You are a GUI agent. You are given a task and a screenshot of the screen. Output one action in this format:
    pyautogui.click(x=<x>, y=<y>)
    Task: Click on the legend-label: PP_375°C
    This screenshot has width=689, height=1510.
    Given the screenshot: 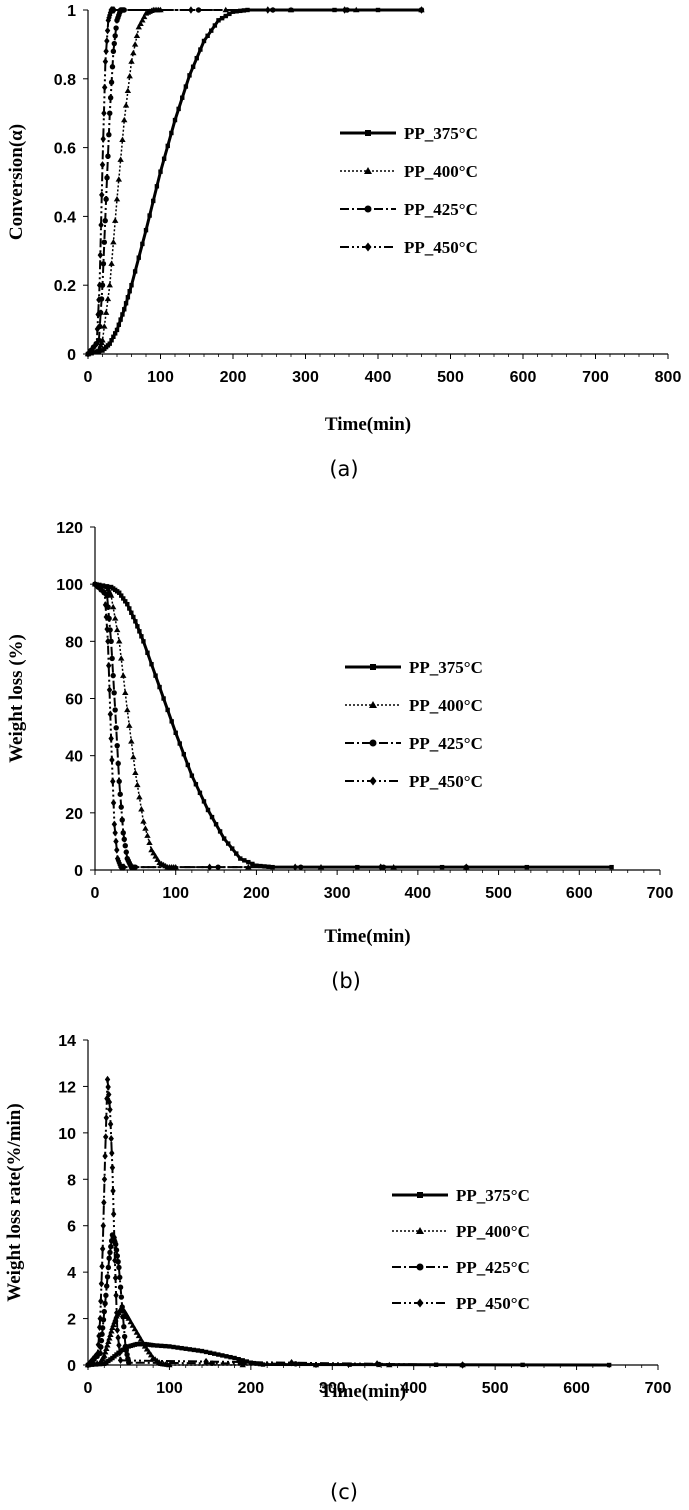 What is the action you would take?
    pyautogui.click(x=441, y=133)
    